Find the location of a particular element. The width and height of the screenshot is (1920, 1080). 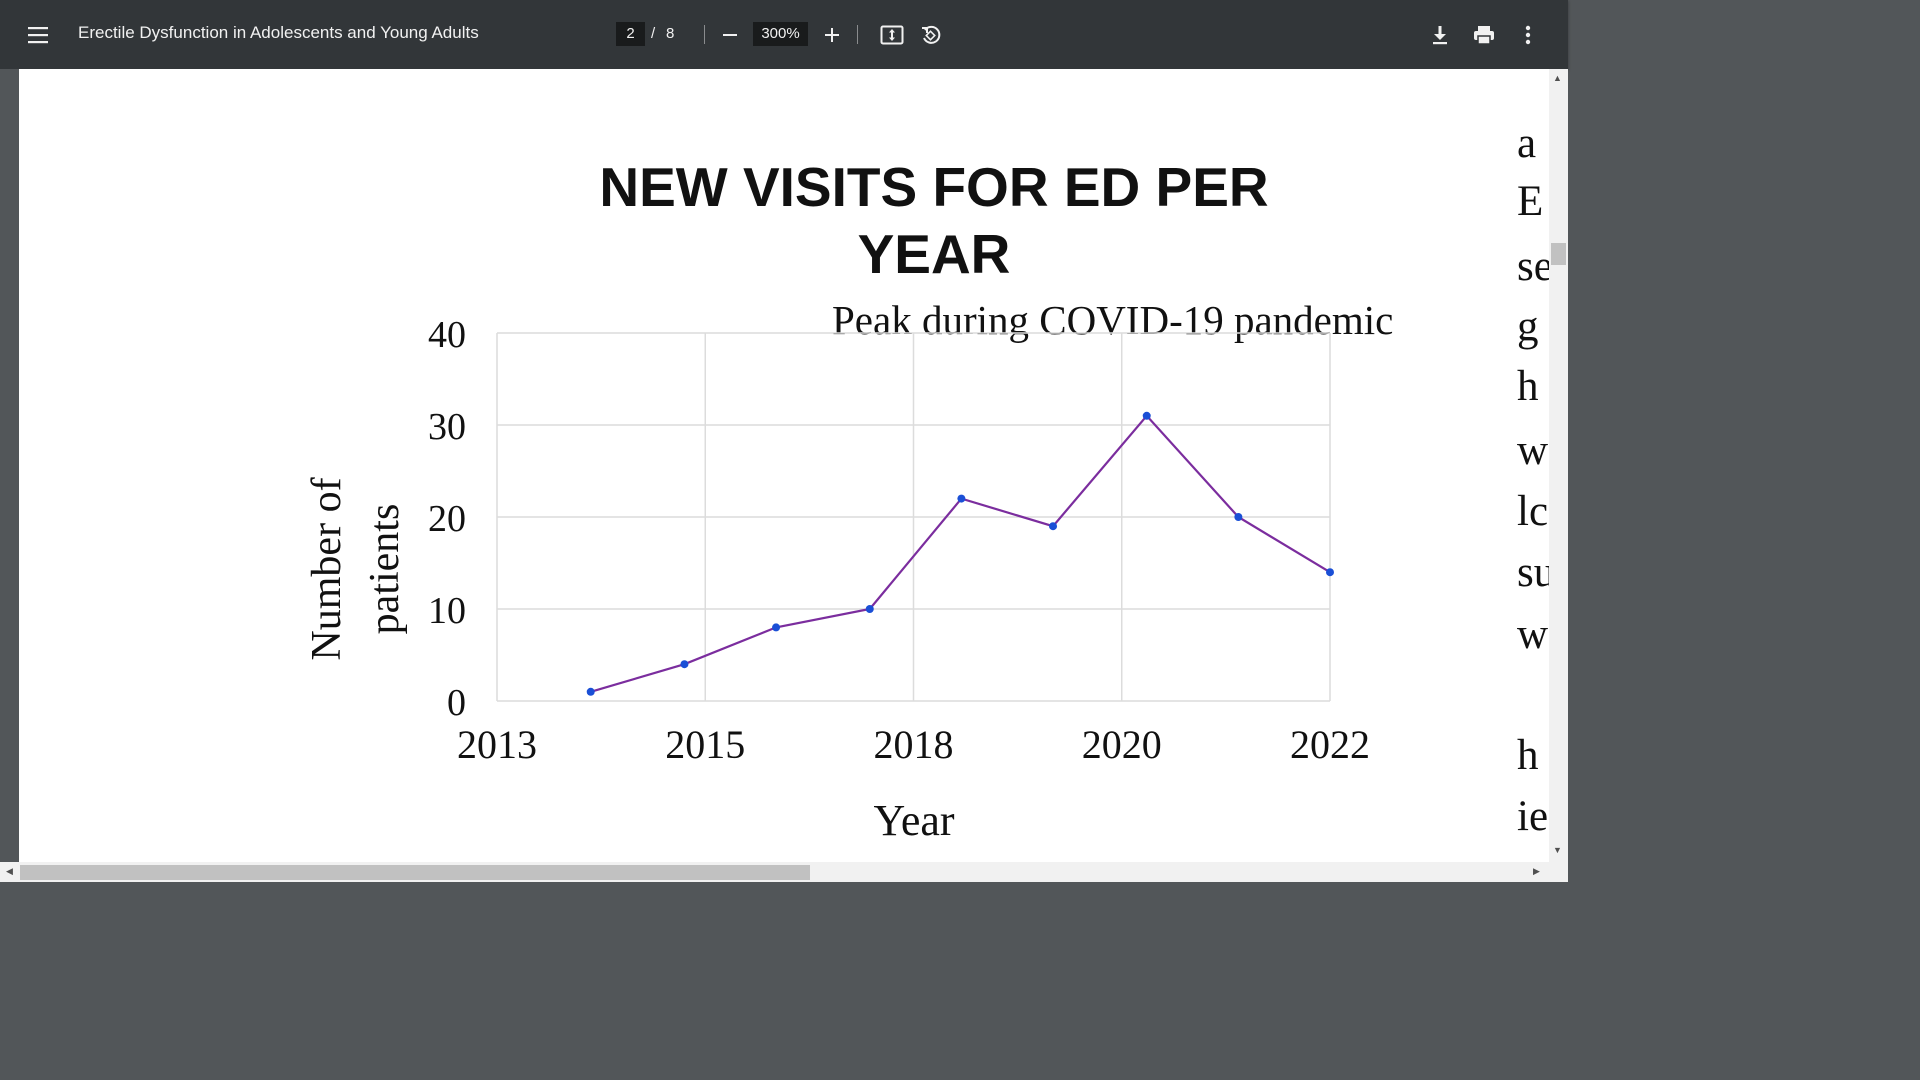

y-tick-label: 40 is located at coordinates (447, 335).